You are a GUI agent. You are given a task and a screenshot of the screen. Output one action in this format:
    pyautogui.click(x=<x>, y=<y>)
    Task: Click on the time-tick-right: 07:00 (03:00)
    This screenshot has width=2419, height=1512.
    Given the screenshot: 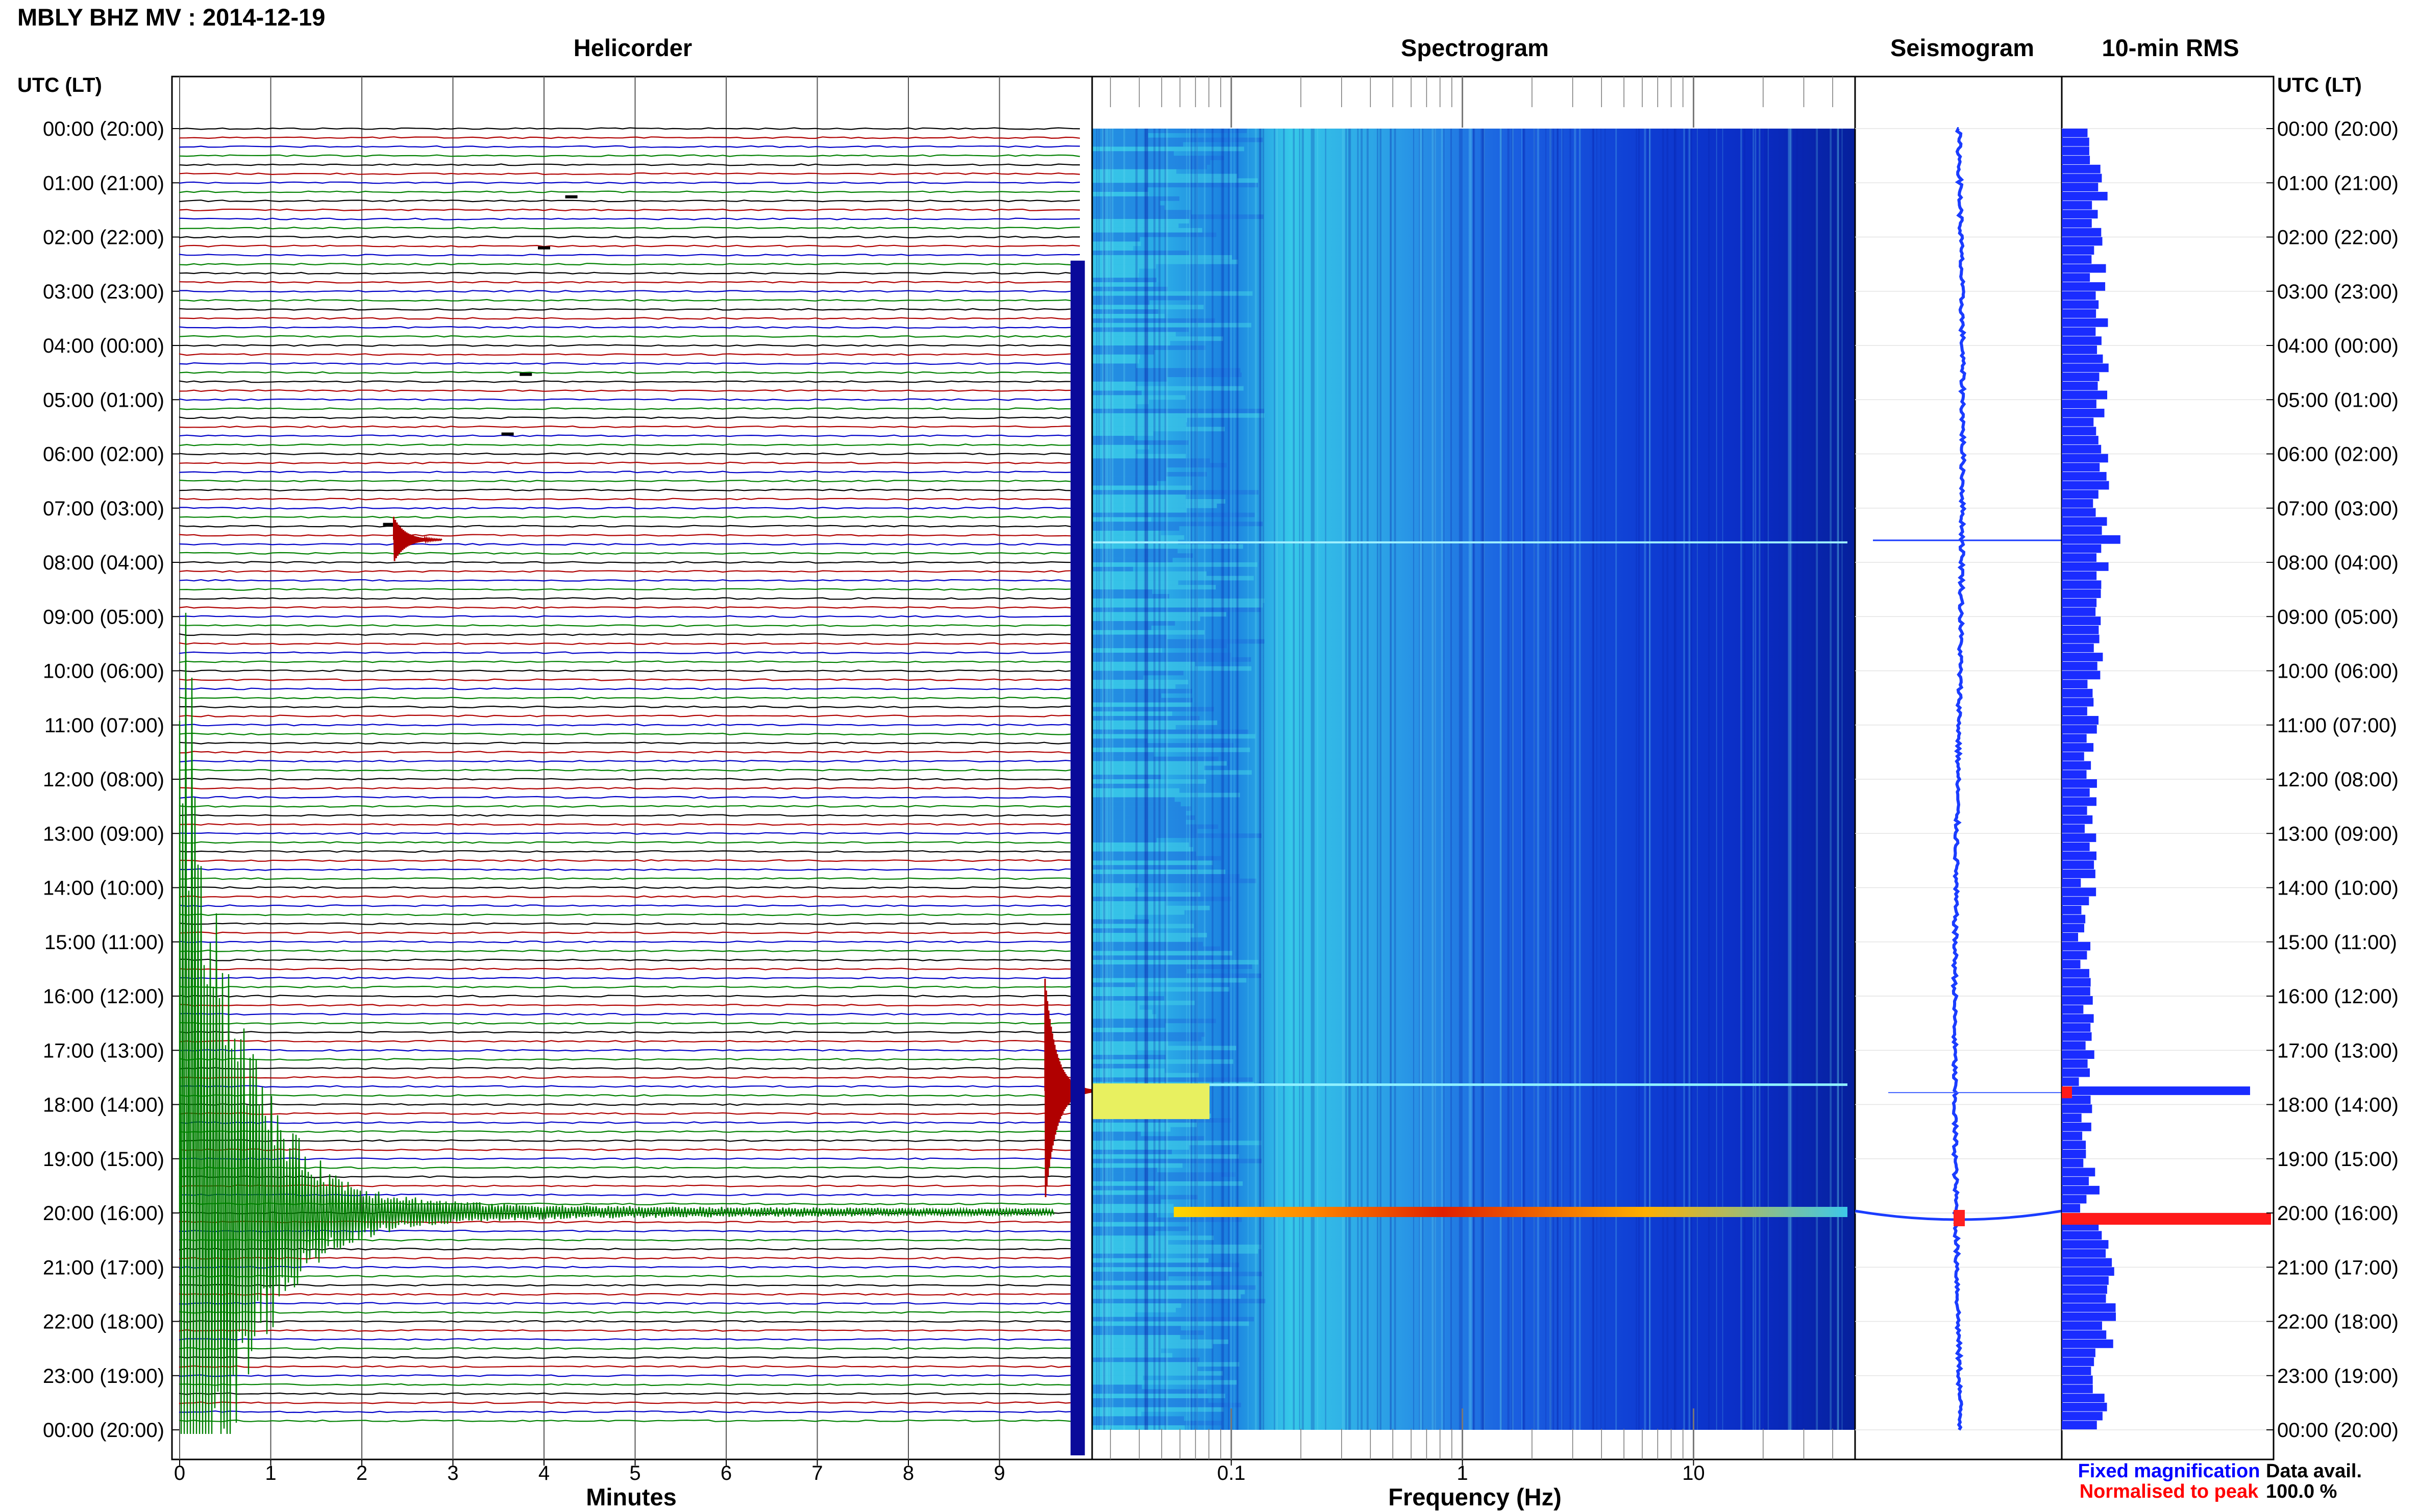 What is the action you would take?
    pyautogui.click(x=2338, y=509)
    